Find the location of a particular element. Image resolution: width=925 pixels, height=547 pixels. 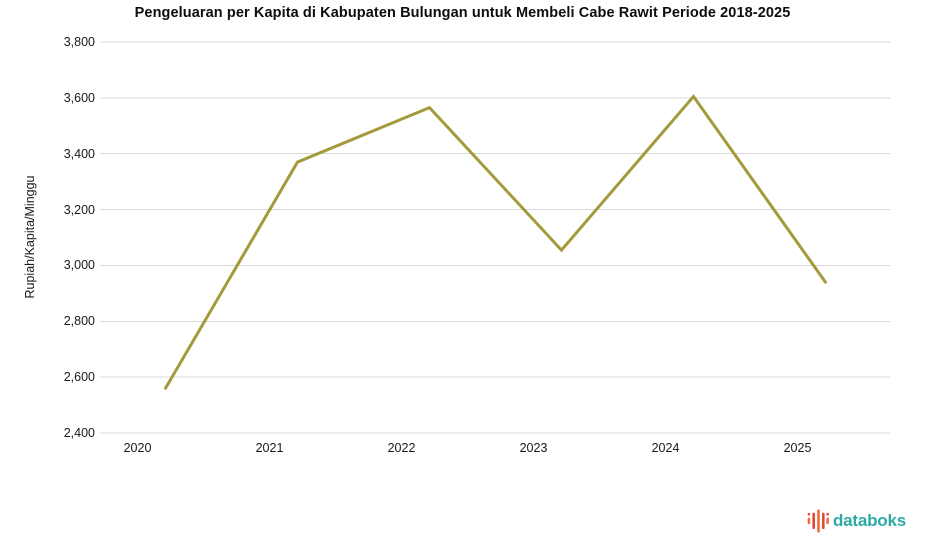

y-axis-tick-label: 3,000 is located at coordinates (79, 265).